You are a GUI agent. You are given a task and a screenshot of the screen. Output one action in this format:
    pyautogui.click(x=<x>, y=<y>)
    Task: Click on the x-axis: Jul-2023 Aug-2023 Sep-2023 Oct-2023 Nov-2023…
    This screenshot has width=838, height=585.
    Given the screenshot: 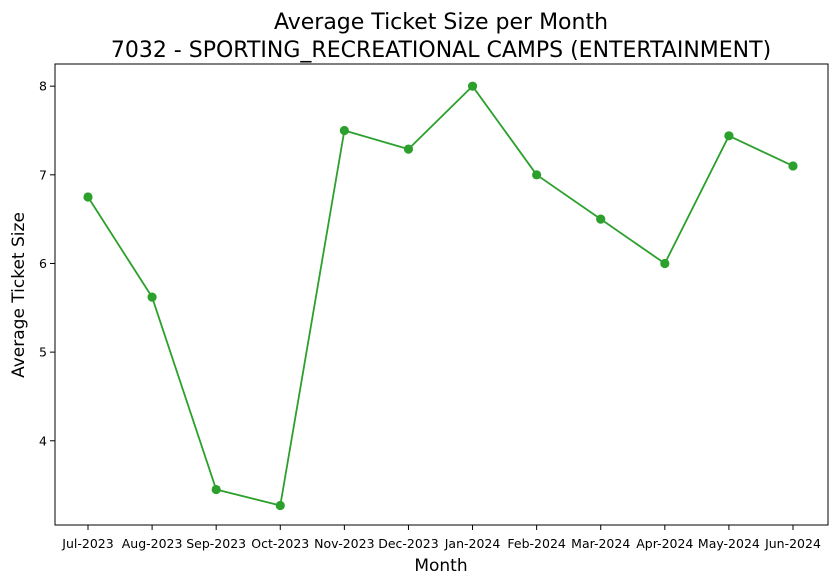 What is the action you would take?
    pyautogui.click(x=441, y=538)
    